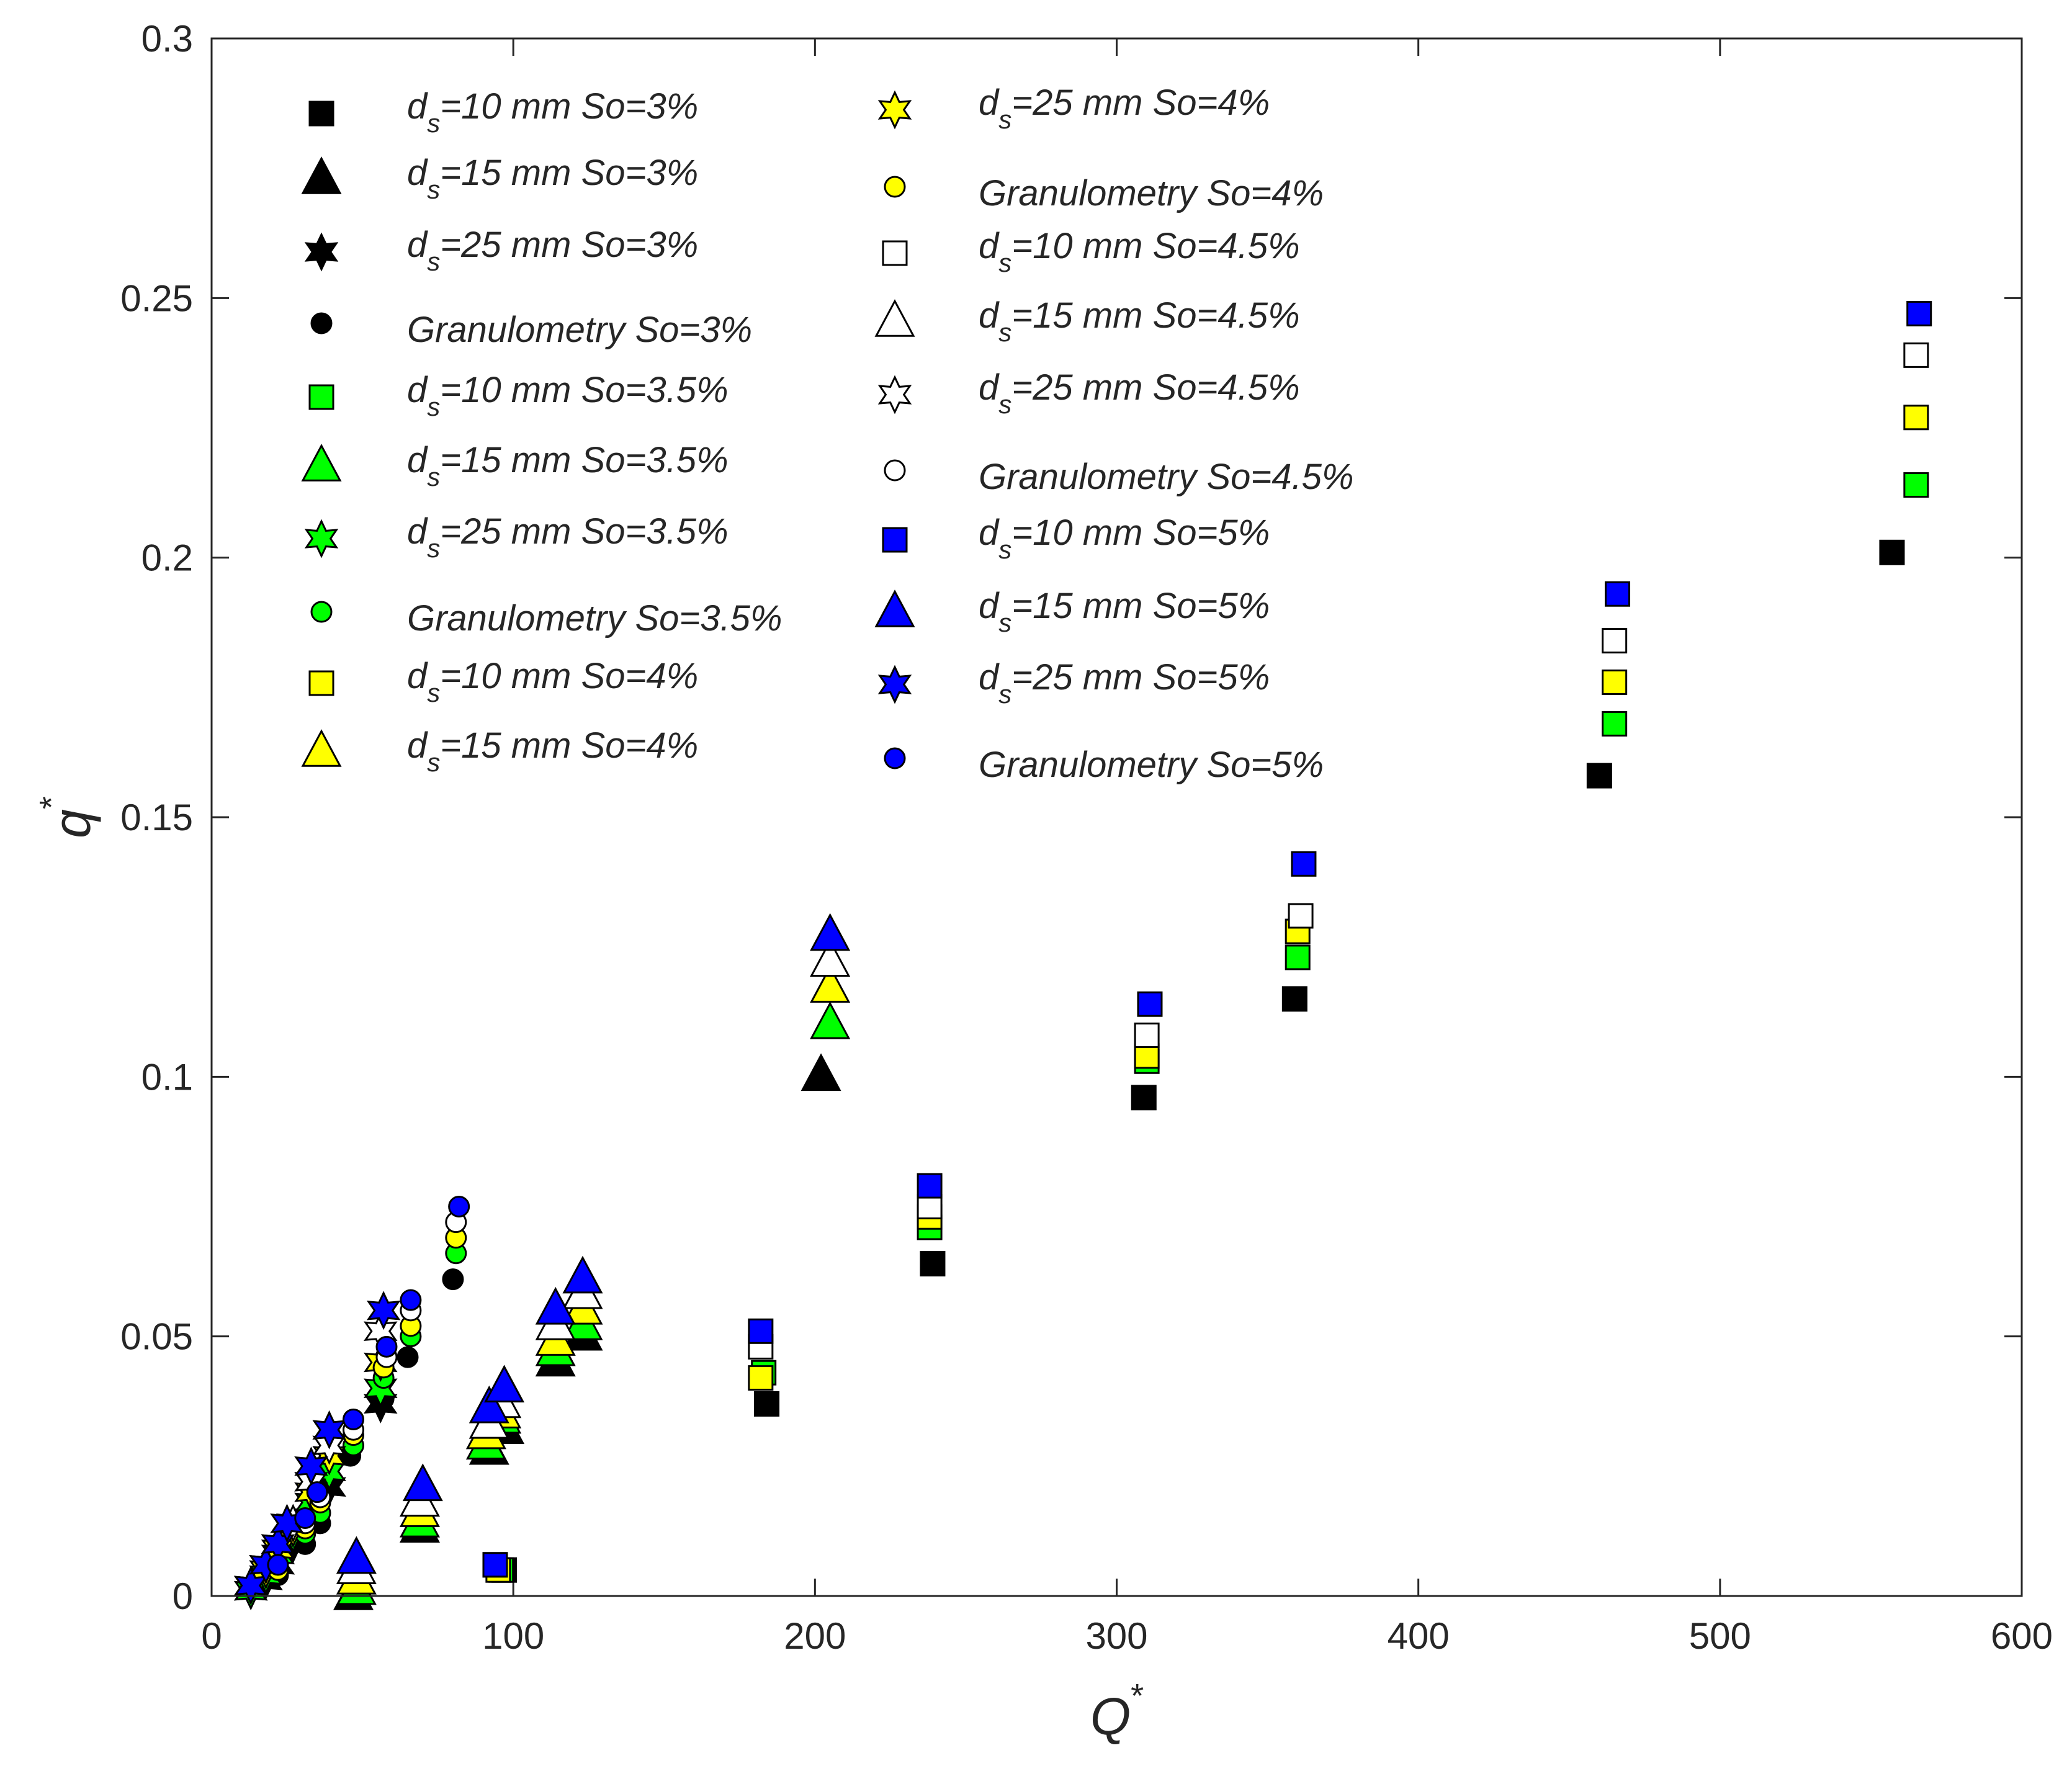 Image resolution: width=2072 pixels, height=1766 pixels. I want to click on legend-label-rest: =15 mm So=4%, so click(569, 746).